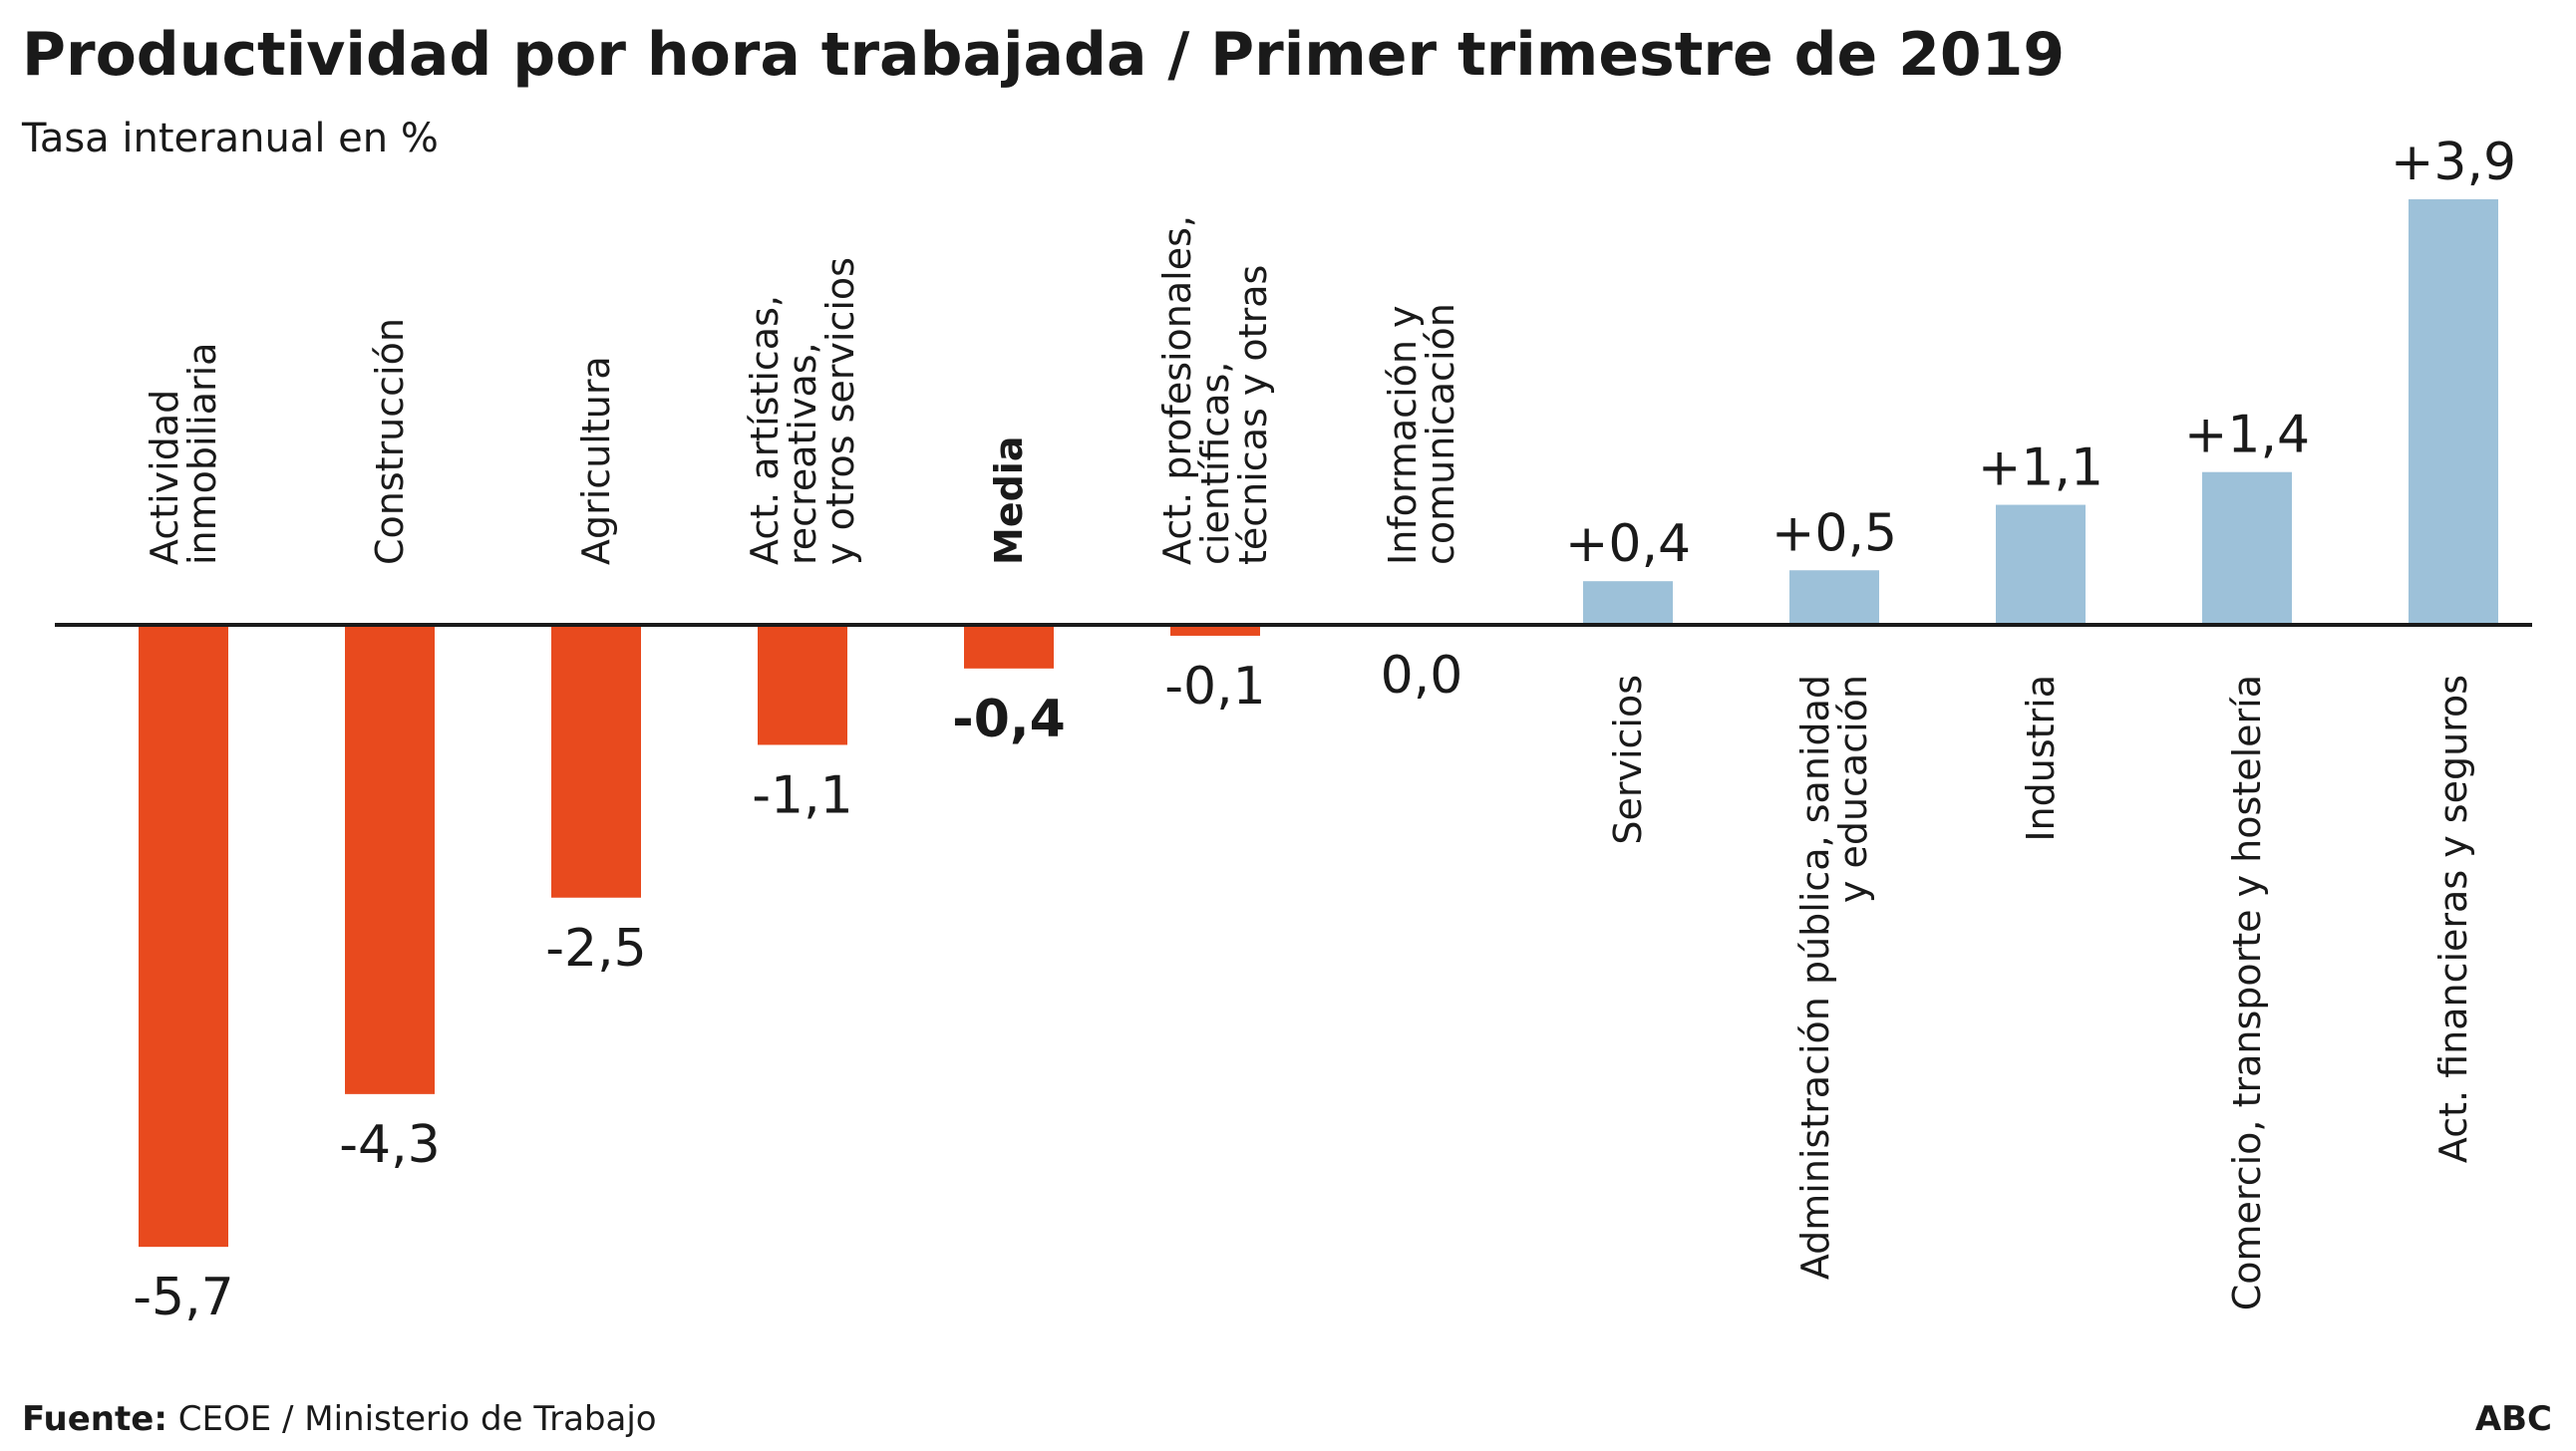 This screenshot has width=2576, height=1451. Describe the element at coordinates (1403, 435) in the screenshot. I see `category-label-6-line-0: Información y` at that location.